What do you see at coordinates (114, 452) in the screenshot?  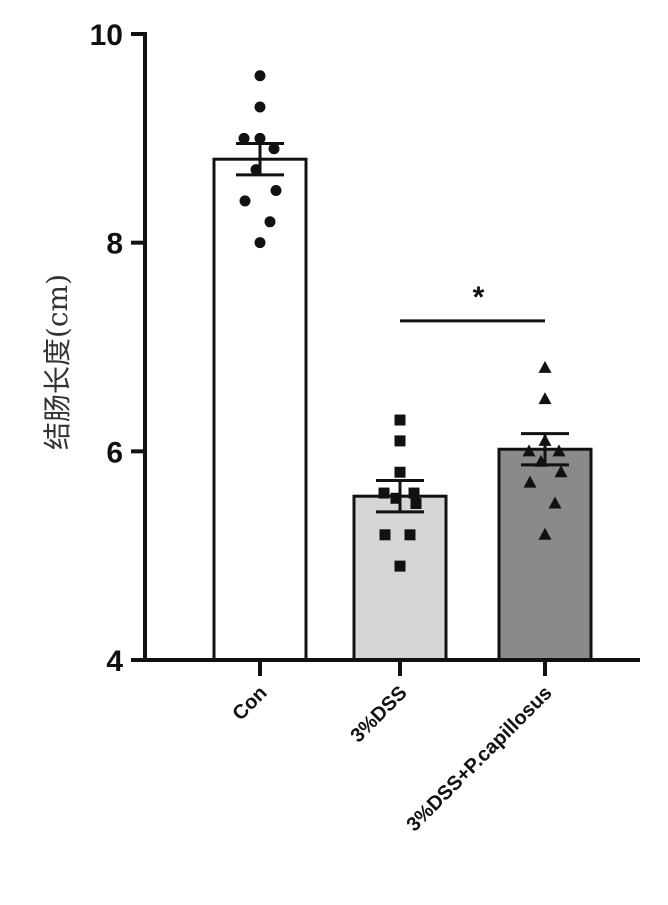 I see `y-tick-label: 6` at bounding box center [114, 452].